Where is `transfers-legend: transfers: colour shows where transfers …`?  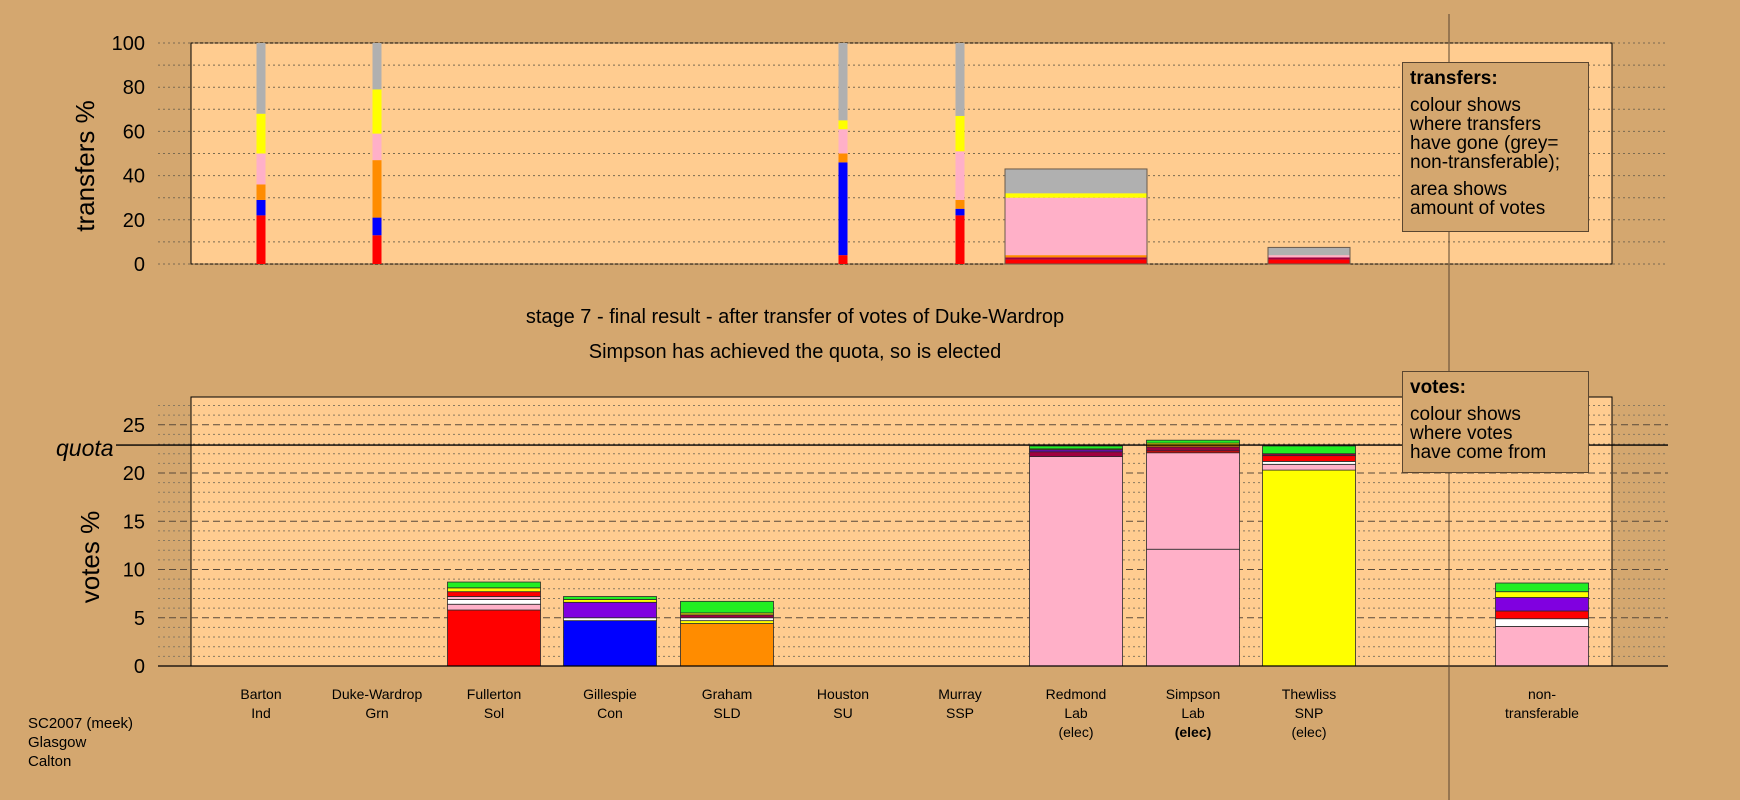 transfers-legend: transfers: colour shows where transfers … is located at coordinates (1495, 147).